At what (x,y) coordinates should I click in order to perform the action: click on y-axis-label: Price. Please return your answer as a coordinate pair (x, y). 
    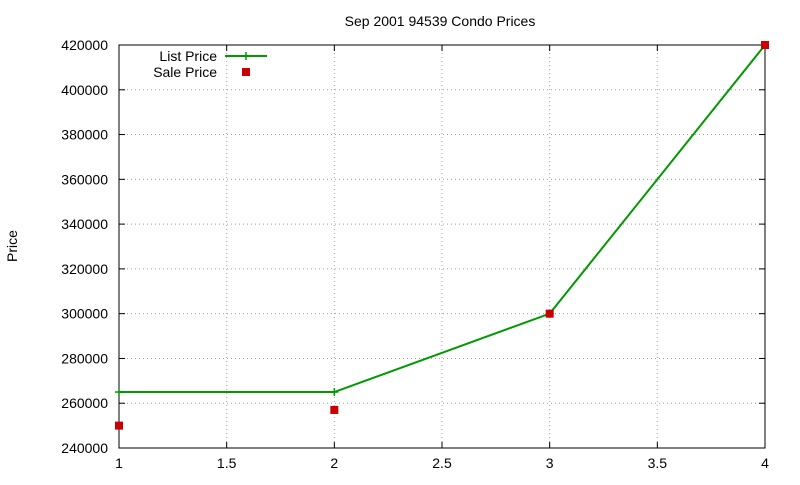
    Looking at the image, I should click on (12, 246).